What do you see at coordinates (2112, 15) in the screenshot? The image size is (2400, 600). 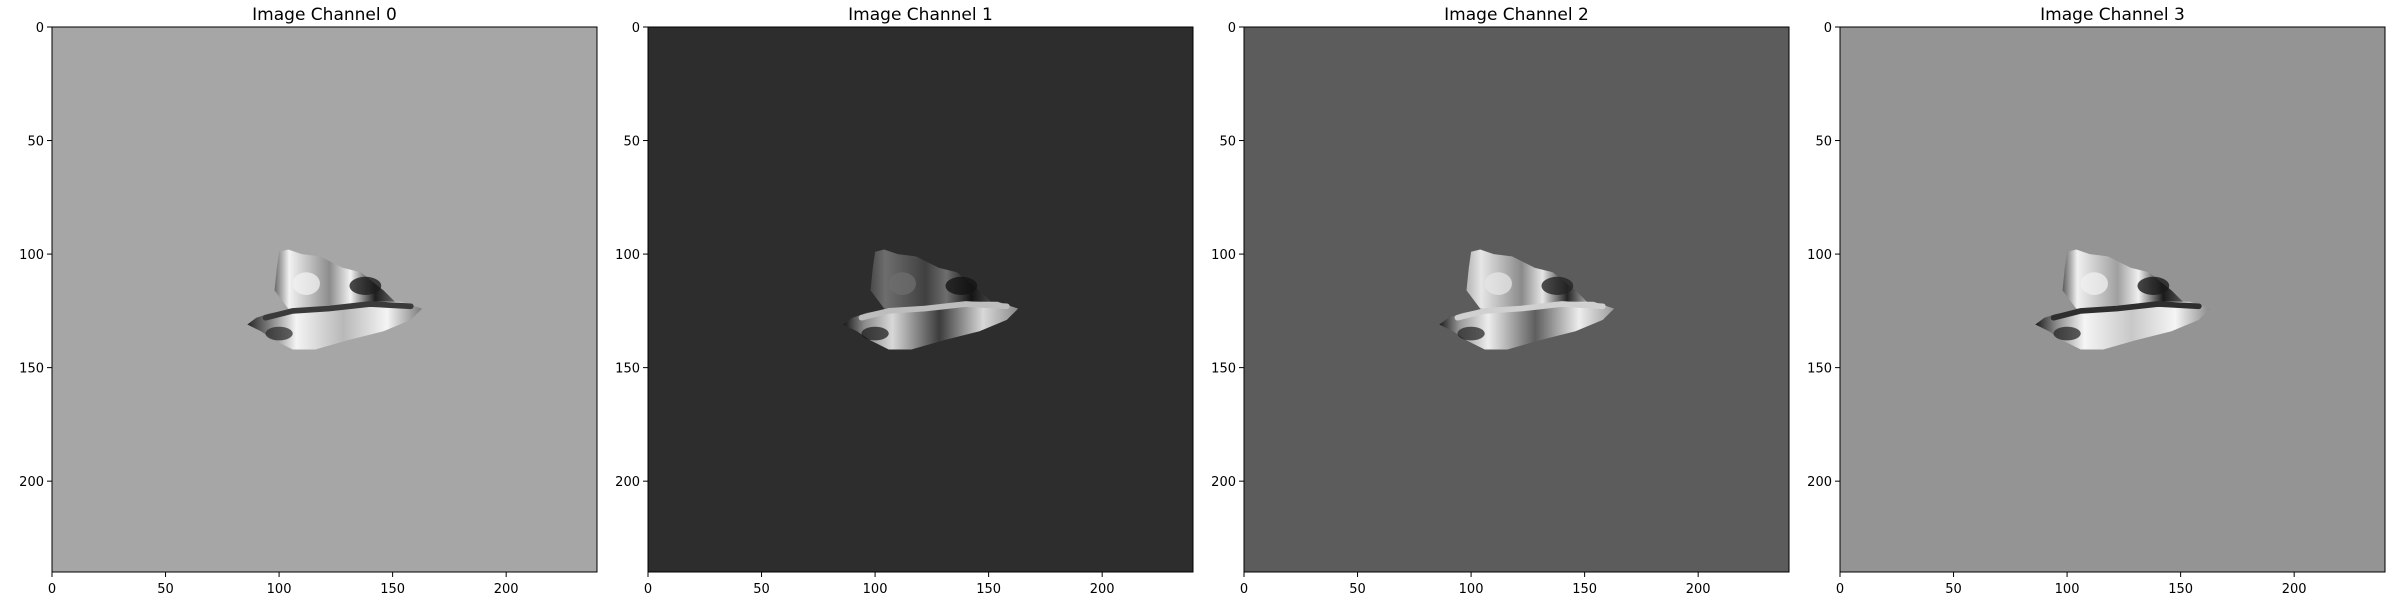 I see `panel-title: Image Channel 3` at bounding box center [2112, 15].